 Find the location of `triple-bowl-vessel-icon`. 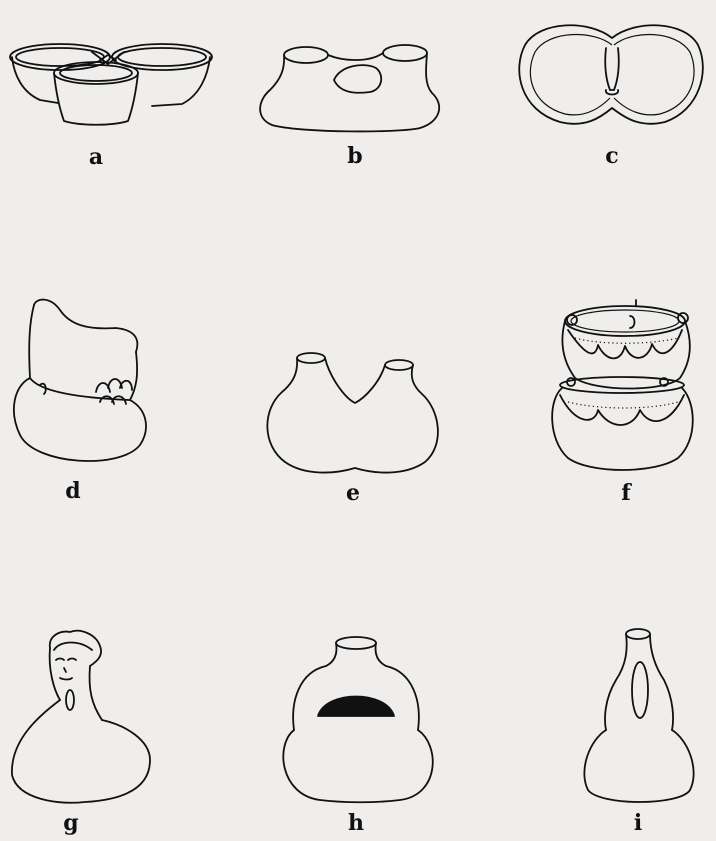

triple-bowl-vessel-icon is located at coordinates (111, 84).